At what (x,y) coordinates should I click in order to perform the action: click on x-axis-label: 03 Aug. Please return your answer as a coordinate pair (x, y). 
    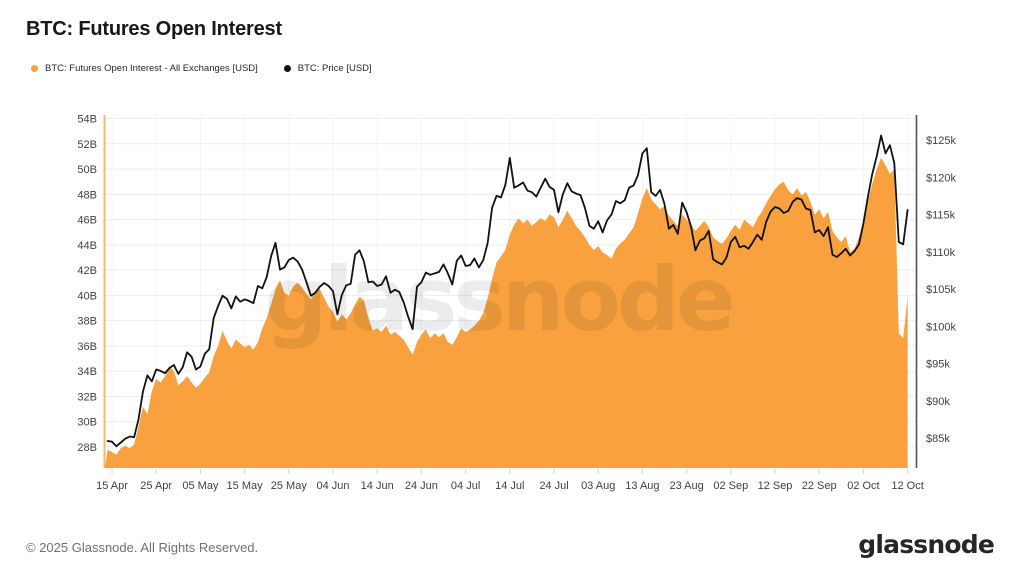
    Looking at the image, I should click on (598, 486).